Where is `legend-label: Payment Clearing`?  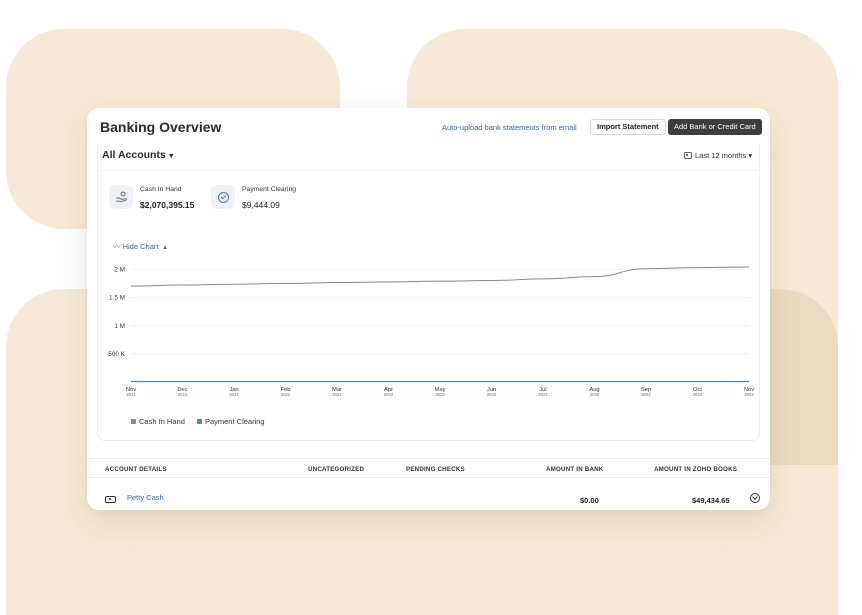 legend-label: Payment Clearing is located at coordinates (234, 421).